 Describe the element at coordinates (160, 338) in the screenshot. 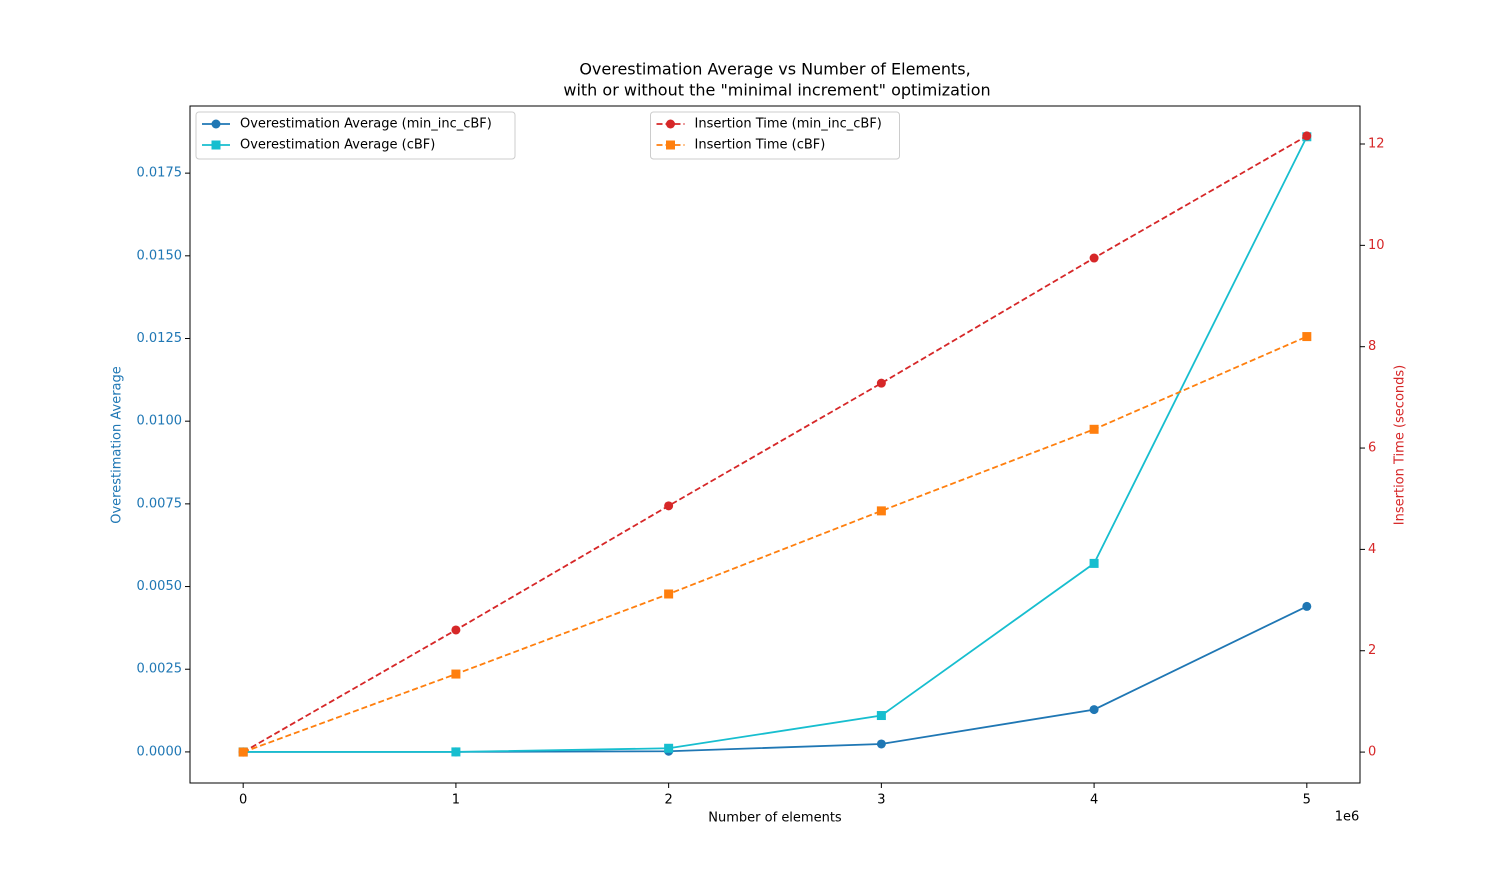

I see `y-tick-label: 0.0125` at that location.